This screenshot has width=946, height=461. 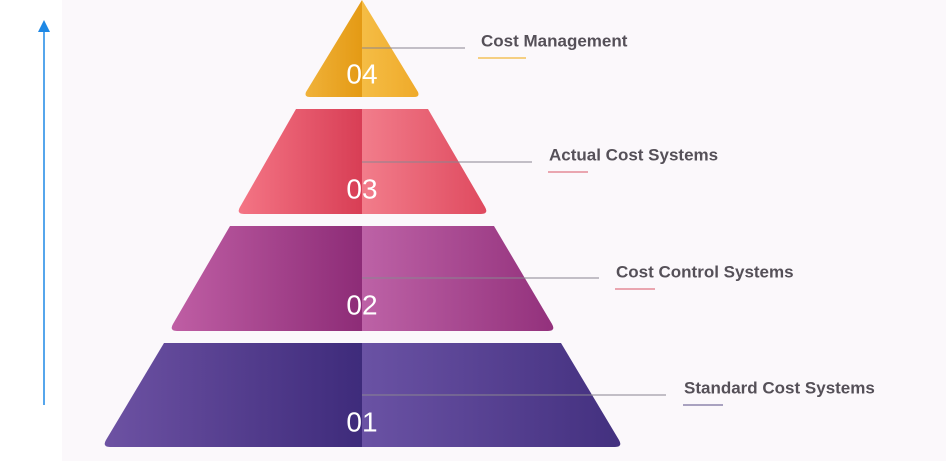 What do you see at coordinates (361, 188) in the screenshot?
I see `level-number: 03` at bounding box center [361, 188].